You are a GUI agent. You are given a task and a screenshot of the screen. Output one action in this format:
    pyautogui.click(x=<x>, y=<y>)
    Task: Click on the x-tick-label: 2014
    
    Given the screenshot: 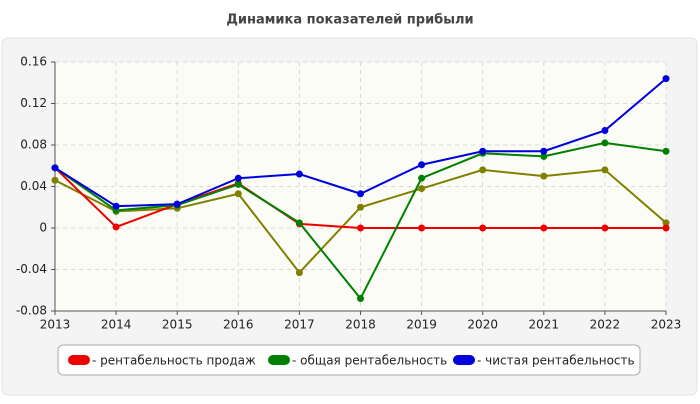 What is the action you would take?
    pyautogui.click(x=116, y=325)
    